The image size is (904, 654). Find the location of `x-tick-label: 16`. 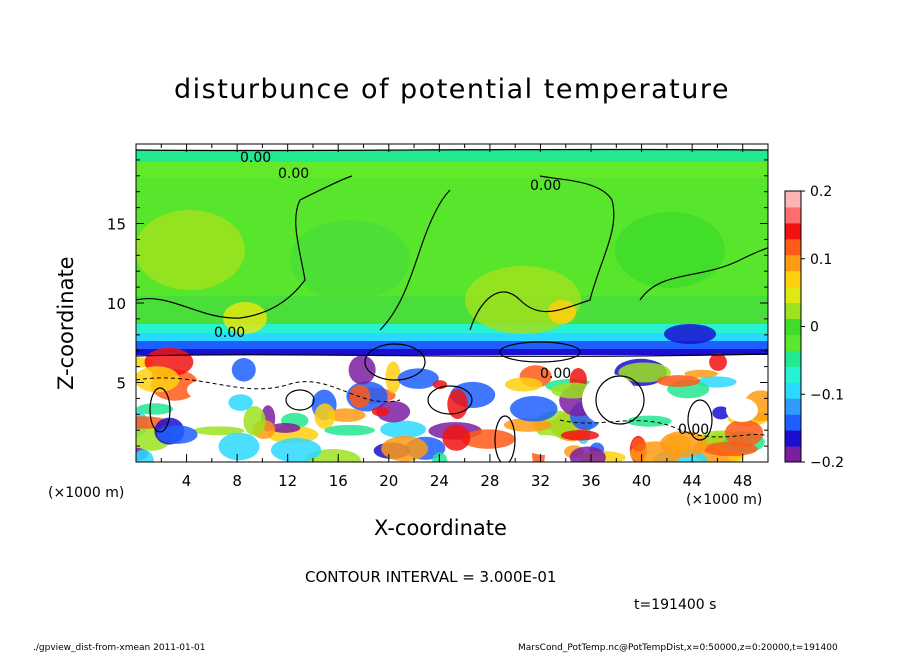

x-tick-label: 16 is located at coordinates (338, 481).